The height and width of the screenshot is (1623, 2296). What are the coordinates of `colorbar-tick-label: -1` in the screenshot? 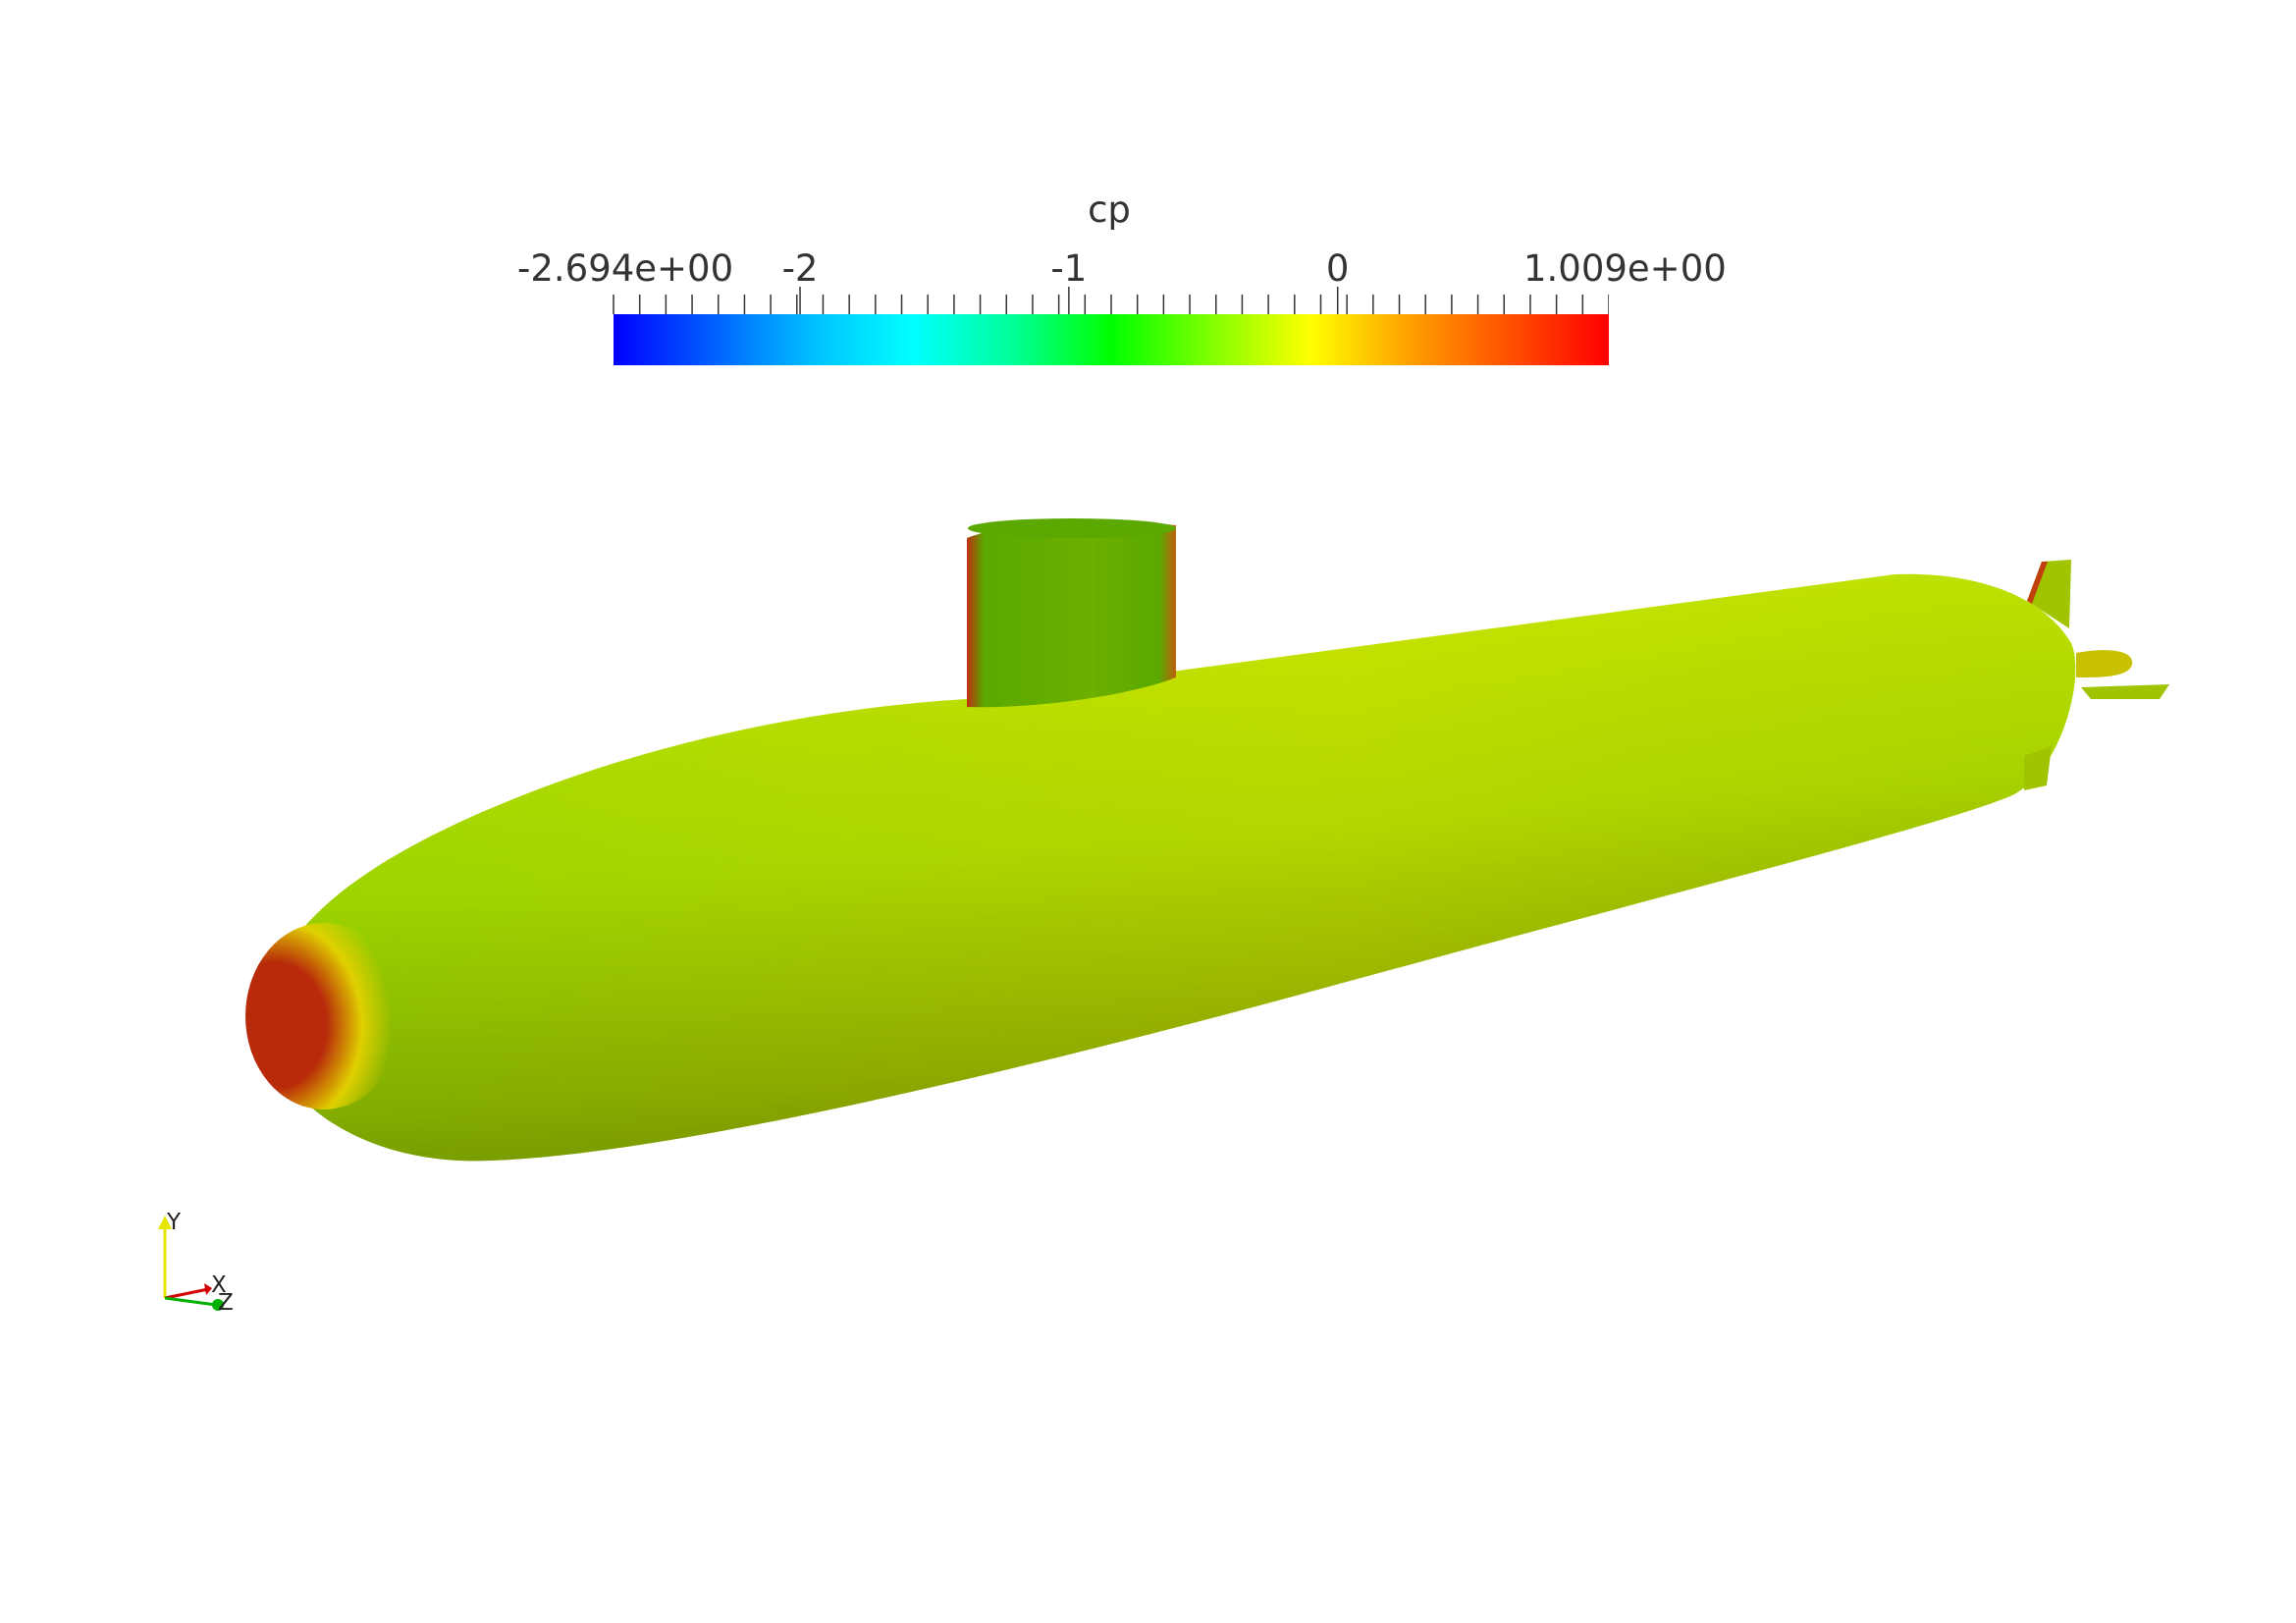 It's located at (1069, 268).